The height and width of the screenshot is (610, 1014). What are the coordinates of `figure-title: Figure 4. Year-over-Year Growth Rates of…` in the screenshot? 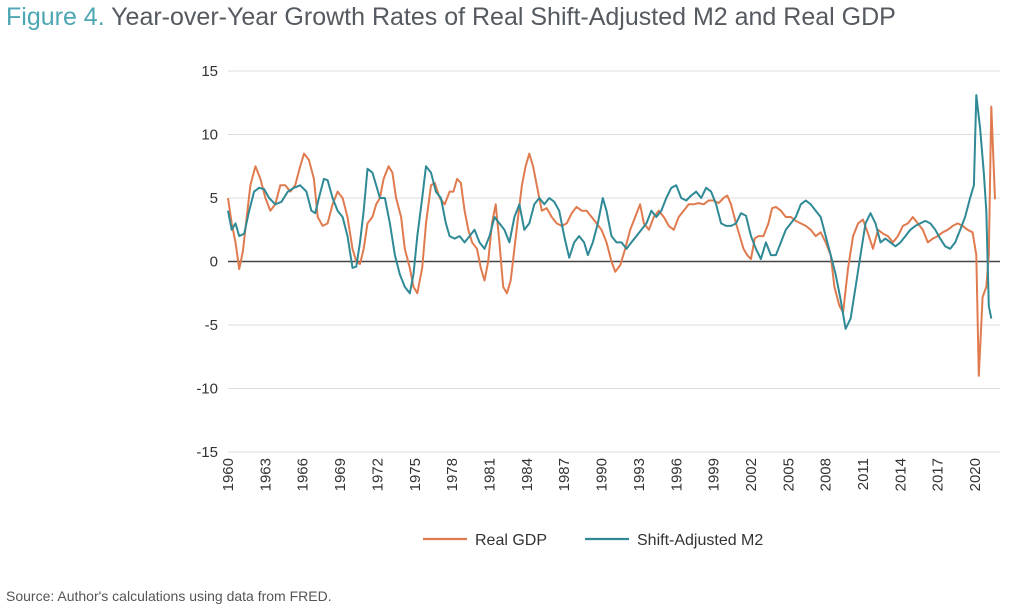 It's located at (451, 17).